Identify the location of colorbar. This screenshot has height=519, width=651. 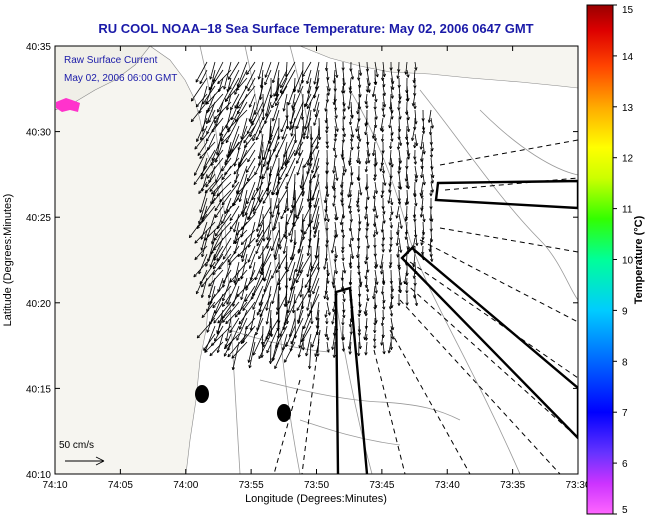
(600, 259).